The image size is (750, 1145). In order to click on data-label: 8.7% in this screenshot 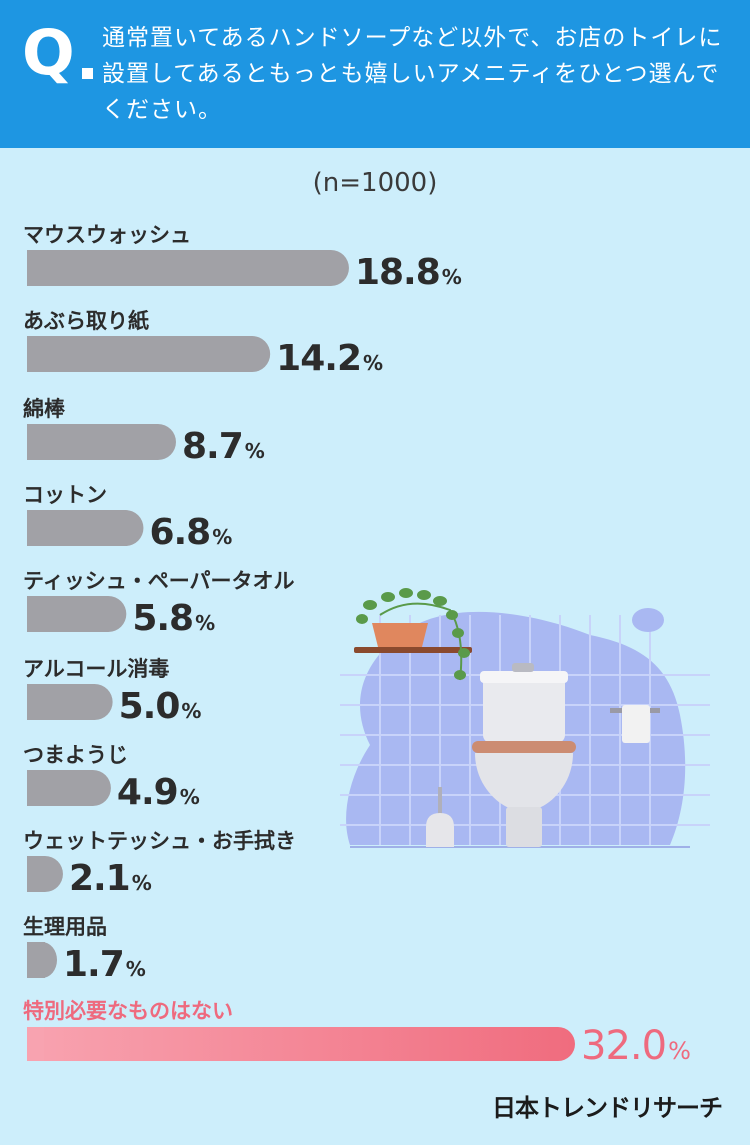, I will do `click(223, 446)`.